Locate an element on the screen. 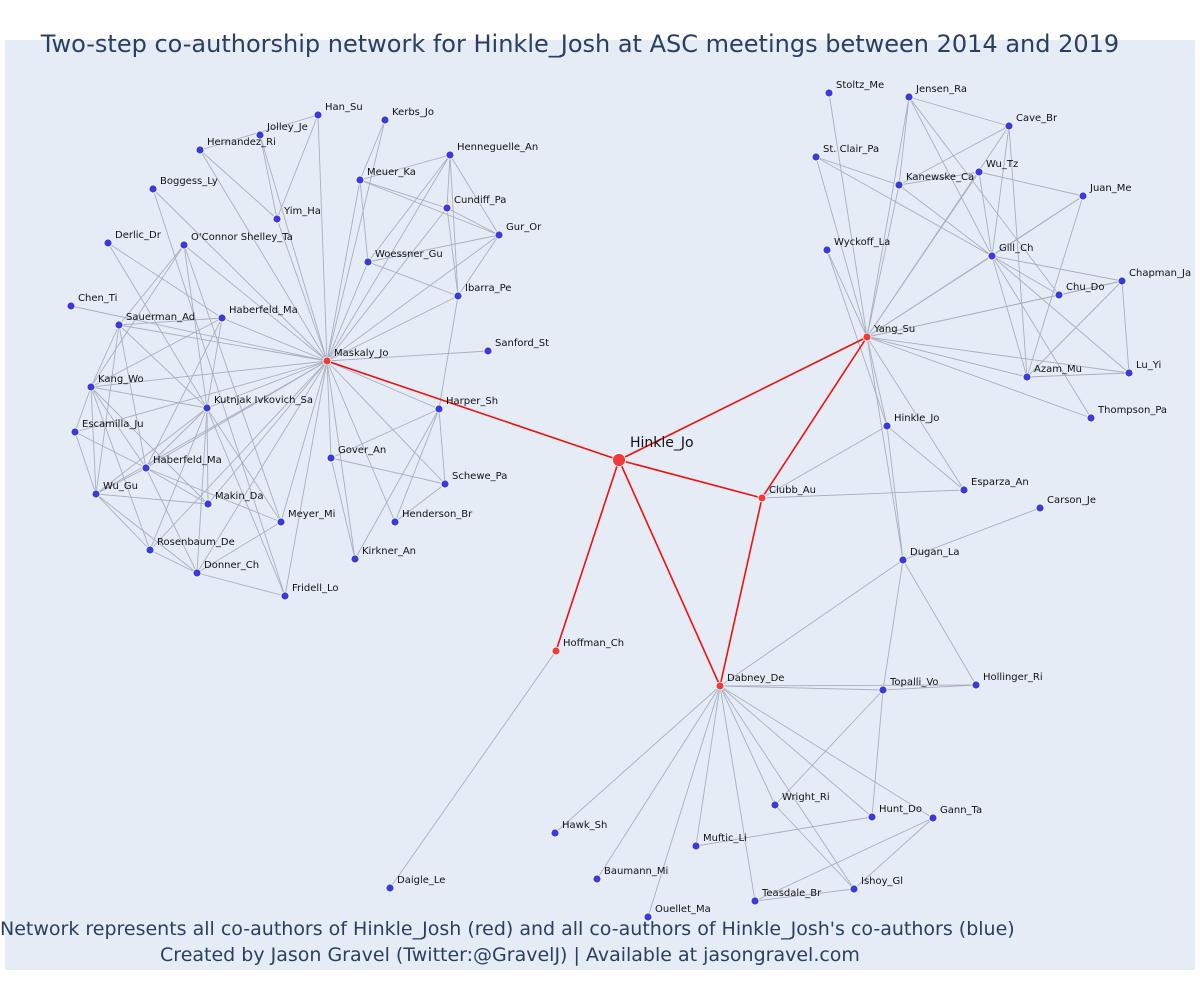 Image resolution: width=1200 pixels, height=1000 pixels. edge-dabney-de-teasdale-br is located at coordinates (737, 793).